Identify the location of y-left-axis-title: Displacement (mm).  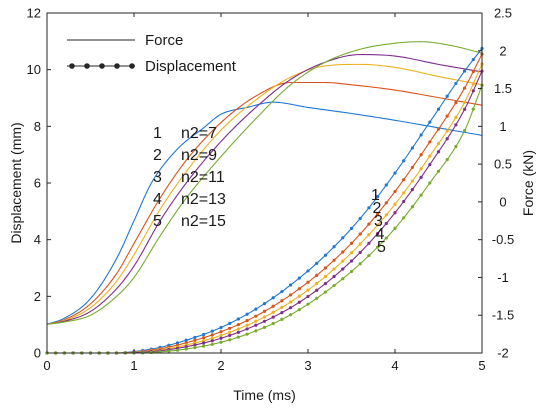
(16, 182).